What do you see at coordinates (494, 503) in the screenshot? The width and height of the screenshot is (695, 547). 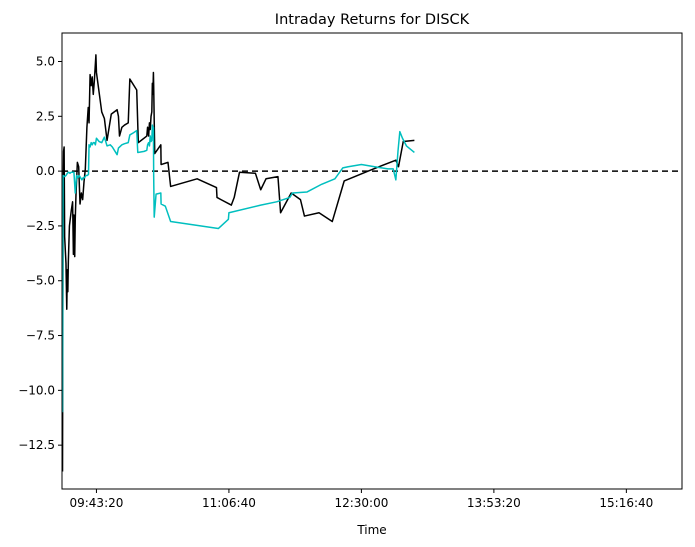 I see `x-tick-label: 13:53:20` at bounding box center [494, 503].